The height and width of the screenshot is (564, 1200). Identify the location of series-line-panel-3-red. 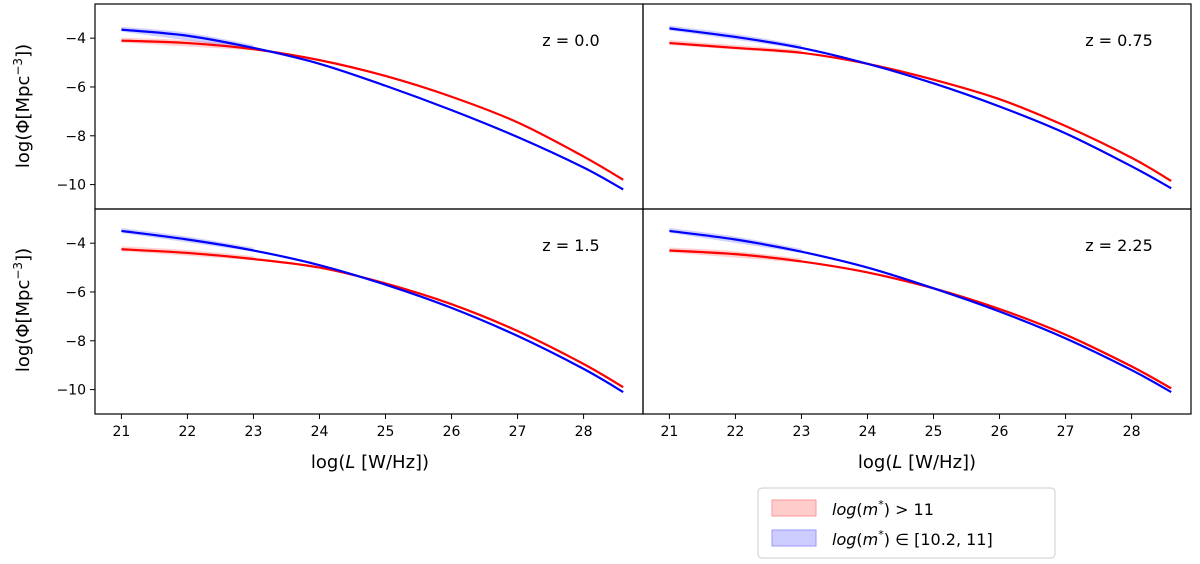
(920, 319).